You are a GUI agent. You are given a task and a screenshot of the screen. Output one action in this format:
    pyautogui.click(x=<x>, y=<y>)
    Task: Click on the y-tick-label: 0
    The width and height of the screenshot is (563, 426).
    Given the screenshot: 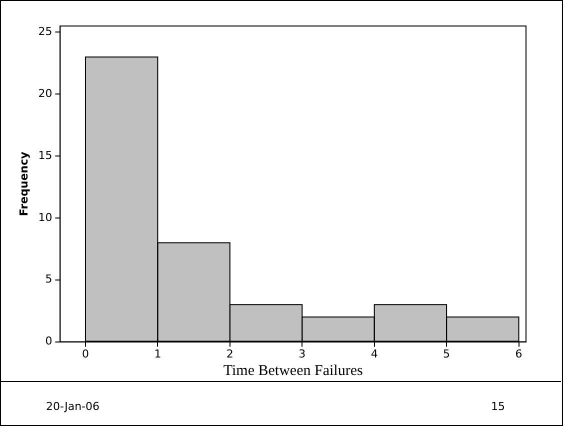 What is the action you would take?
    pyautogui.click(x=48, y=341)
    